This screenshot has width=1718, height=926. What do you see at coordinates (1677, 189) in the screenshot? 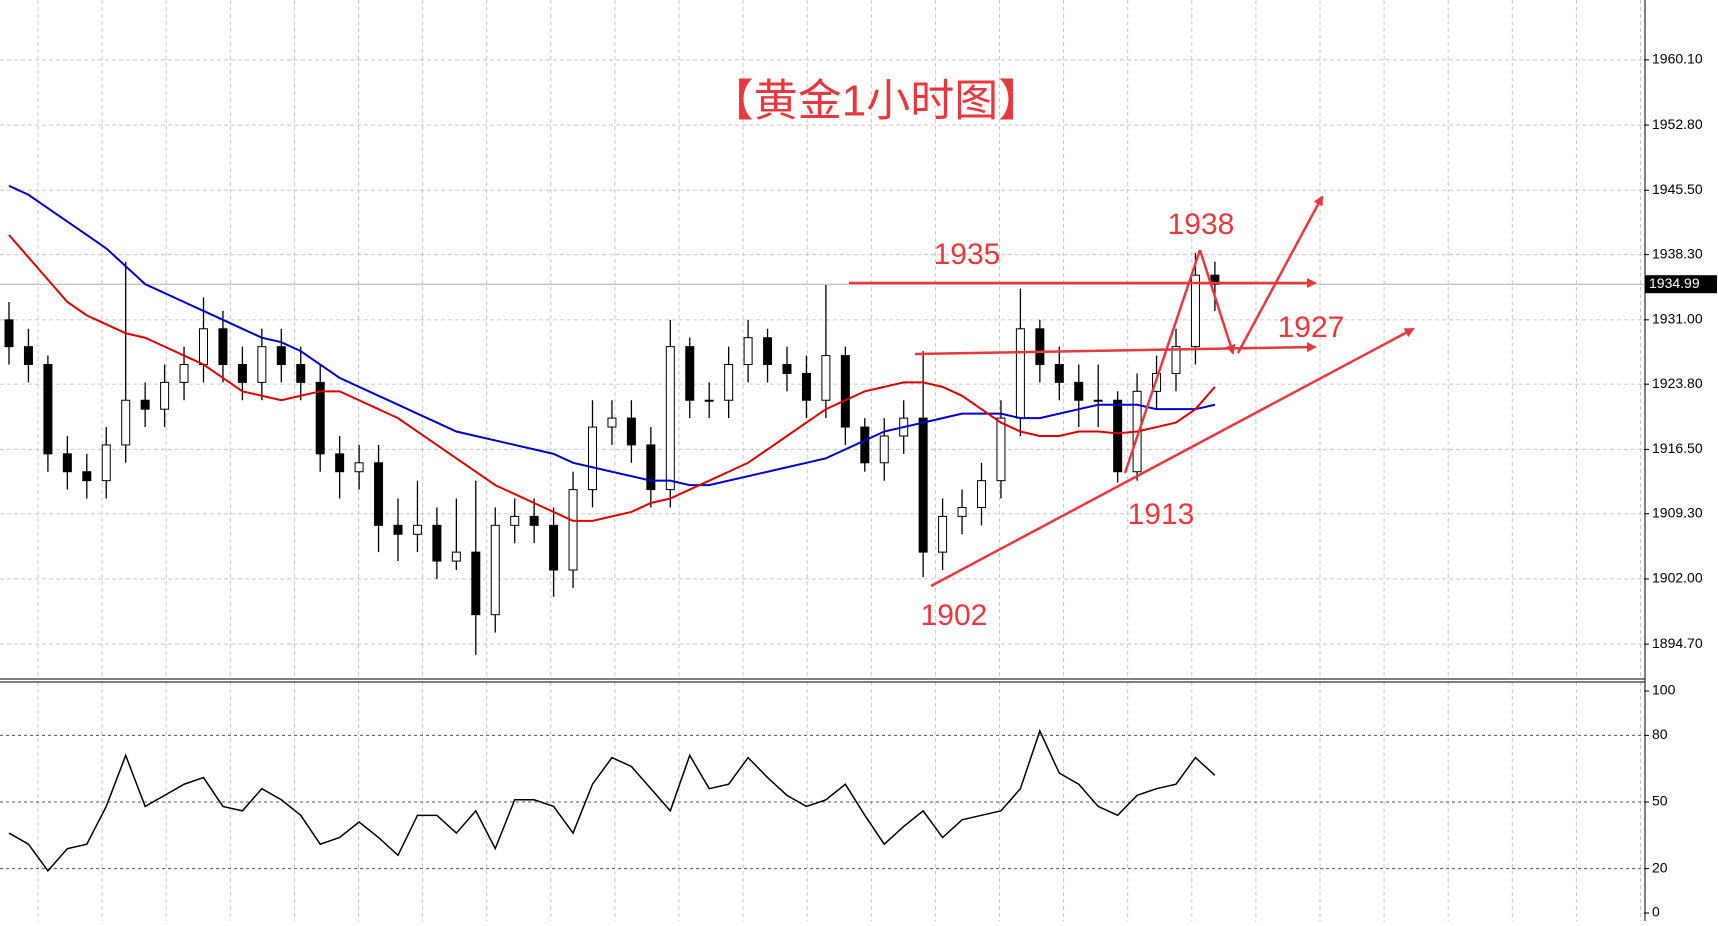
I see `y-tick-label: 1945.50` at bounding box center [1677, 189].